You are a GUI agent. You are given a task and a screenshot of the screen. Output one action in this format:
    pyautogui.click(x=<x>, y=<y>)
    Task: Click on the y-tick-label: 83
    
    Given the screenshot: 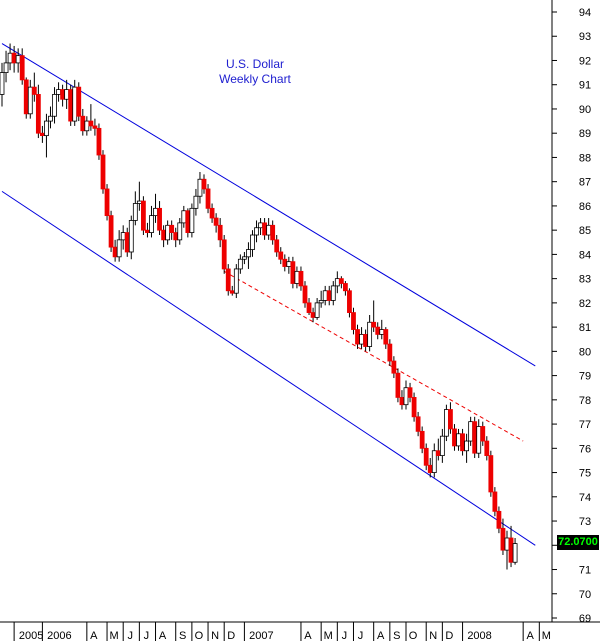 What is the action you would take?
    pyautogui.click(x=585, y=280)
    